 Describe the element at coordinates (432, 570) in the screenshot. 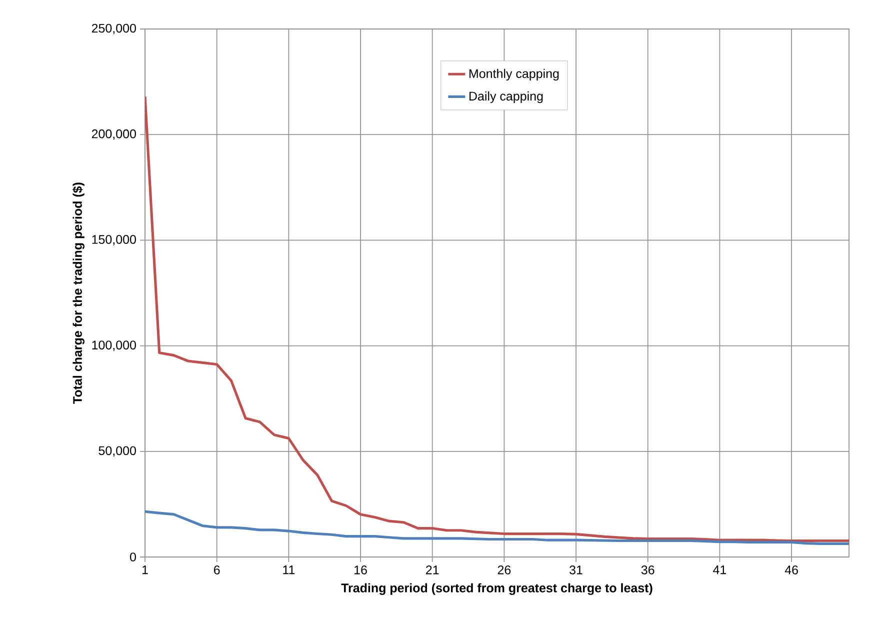

I see `x-tick-label: 21` at that location.